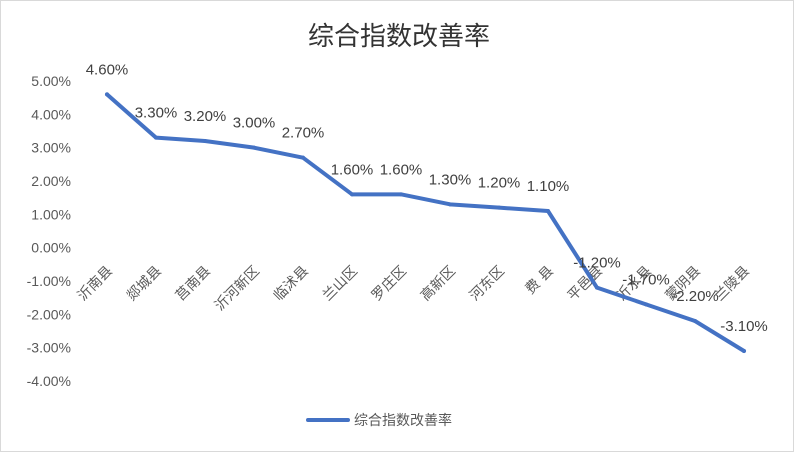  What do you see at coordinates (144, 283) in the screenshot?
I see `x-category-label: 郯城县` at bounding box center [144, 283].